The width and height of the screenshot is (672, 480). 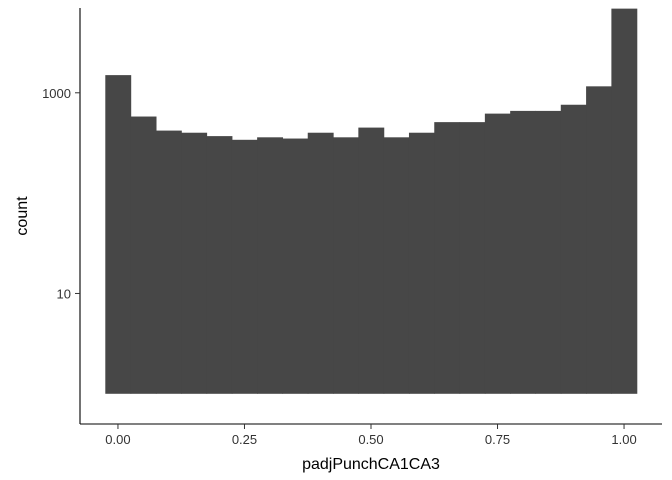 I want to click on x-axis-title: padjPunchCA1CA3, so click(x=371, y=464).